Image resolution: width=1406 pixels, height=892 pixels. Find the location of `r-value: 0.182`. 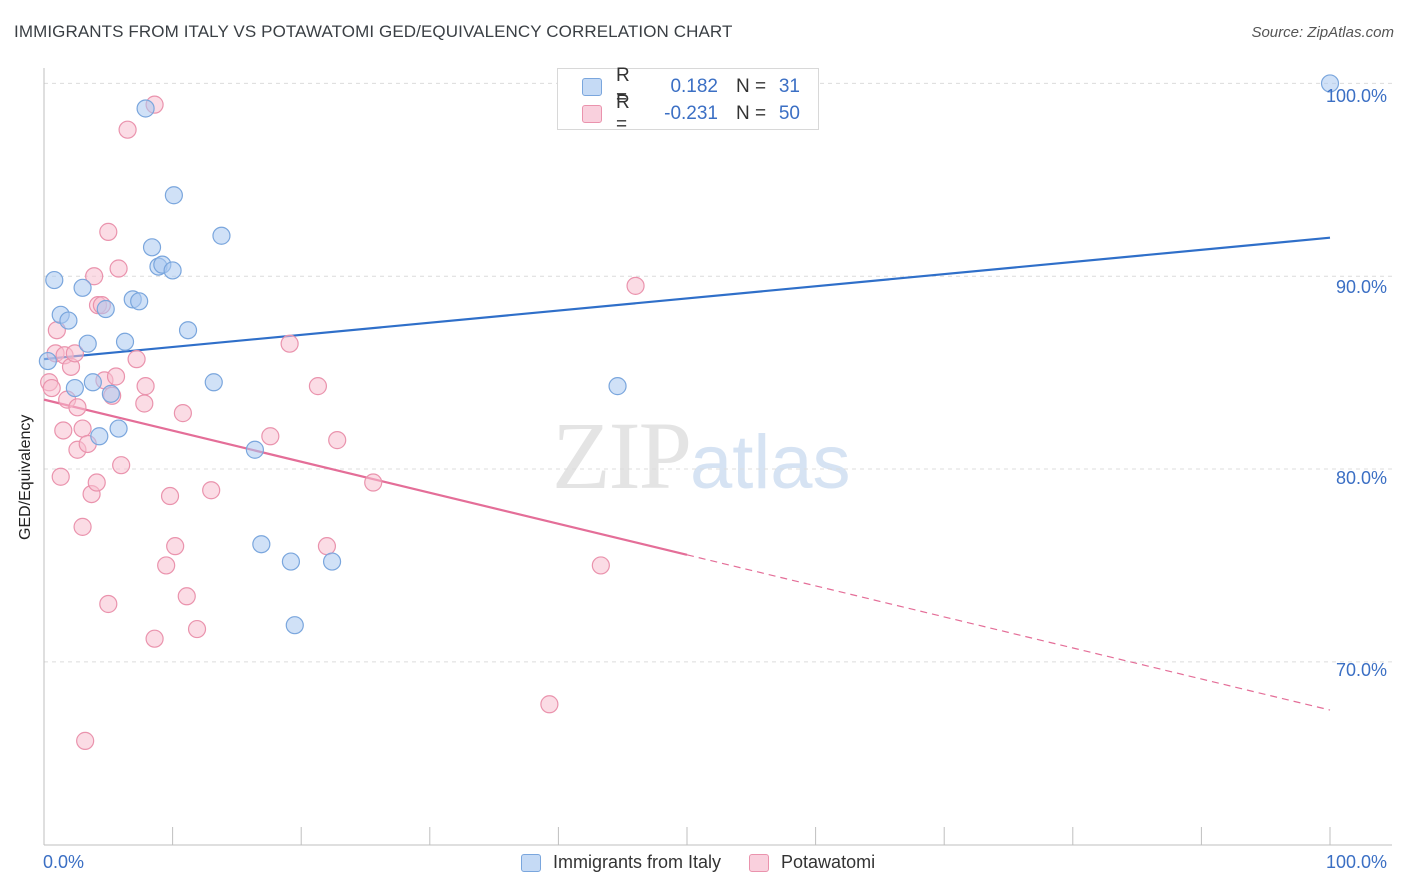

r-value: 0.182 is located at coordinates (694, 86).